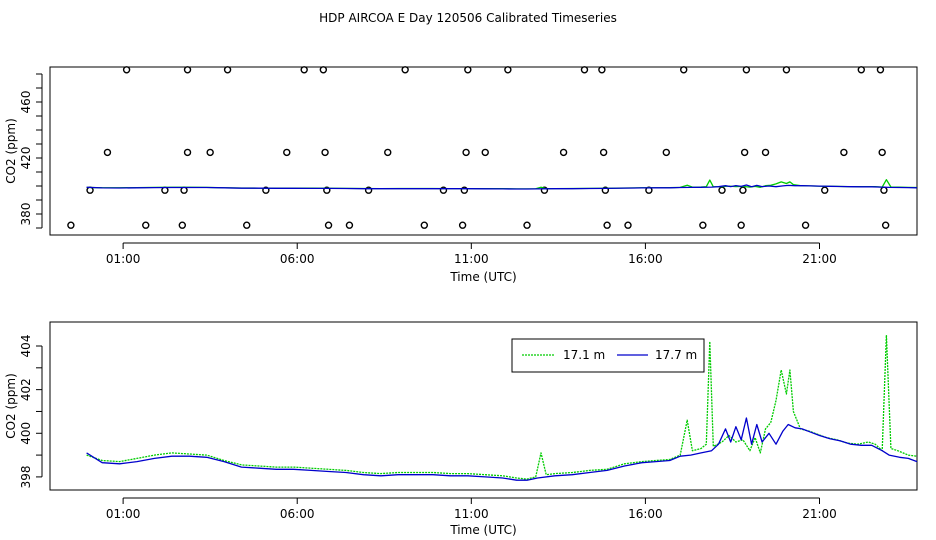 This screenshot has width=936, height=540. Describe the element at coordinates (11, 406) in the screenshot. I see `timeseries-y-axis-label: CO2 (ppm)` at that location.